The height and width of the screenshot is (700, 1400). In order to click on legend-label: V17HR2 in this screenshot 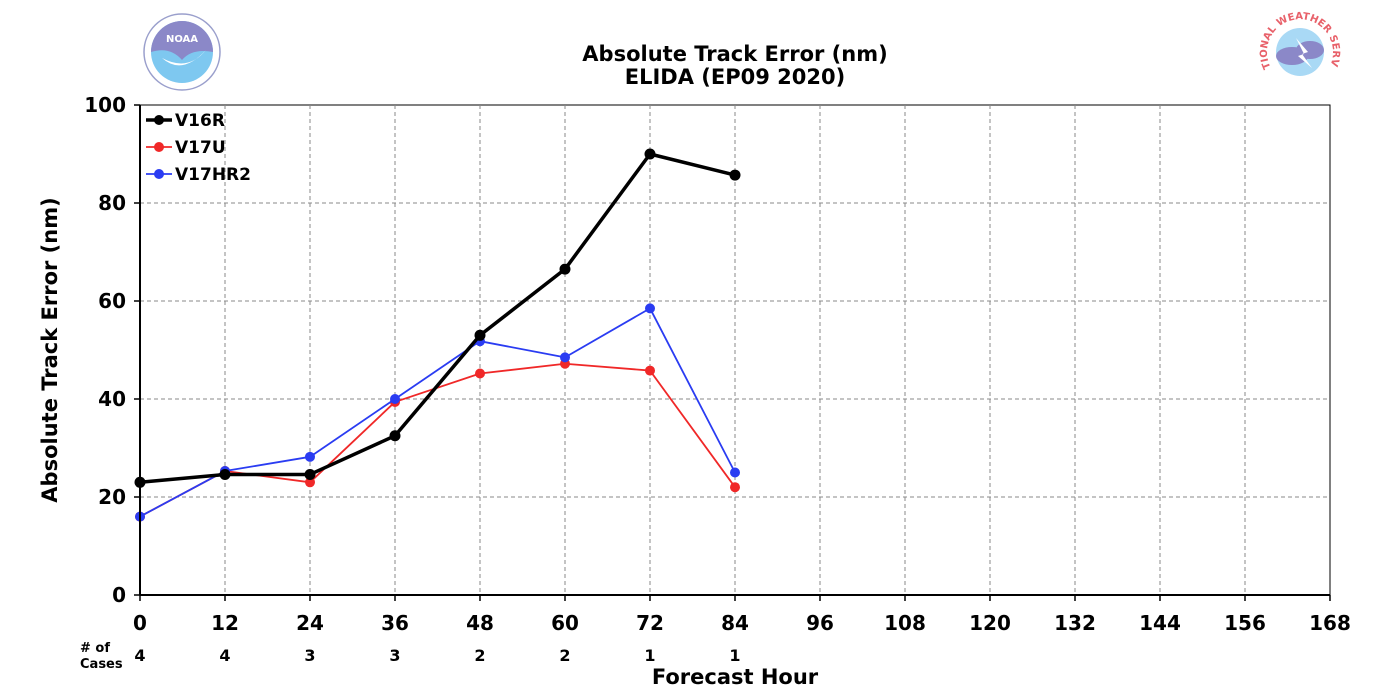, I will do `click(213, 175)`.